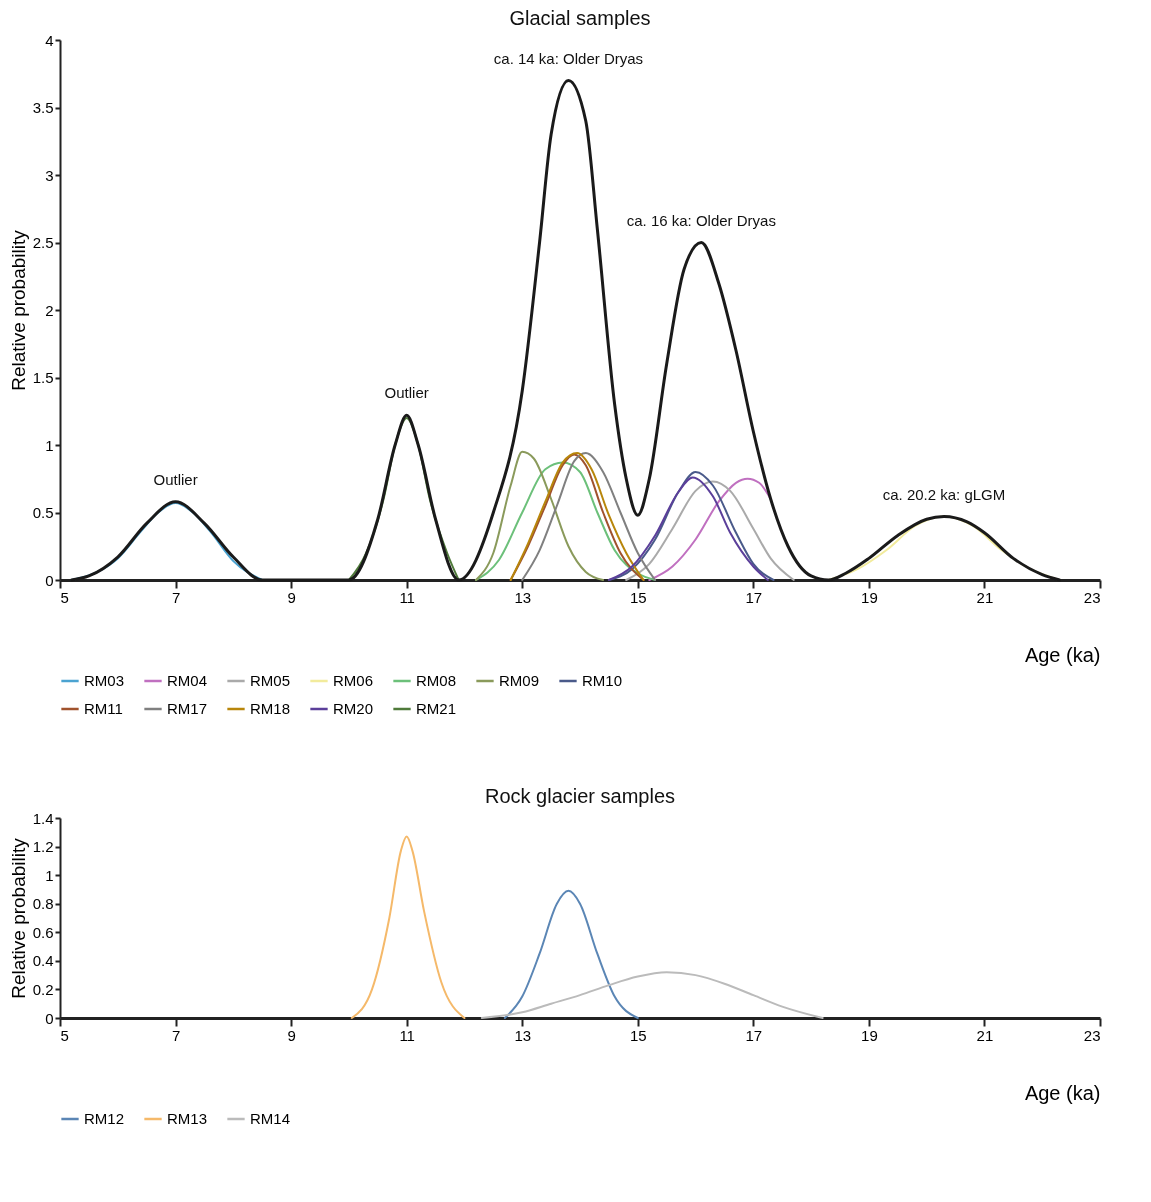 This screenshot has height=1202, width=1151. What do you see at coordinates (187, 1118) in the screenshot?
I see `legend-label: RM13` at bounding box center [187, 1118].